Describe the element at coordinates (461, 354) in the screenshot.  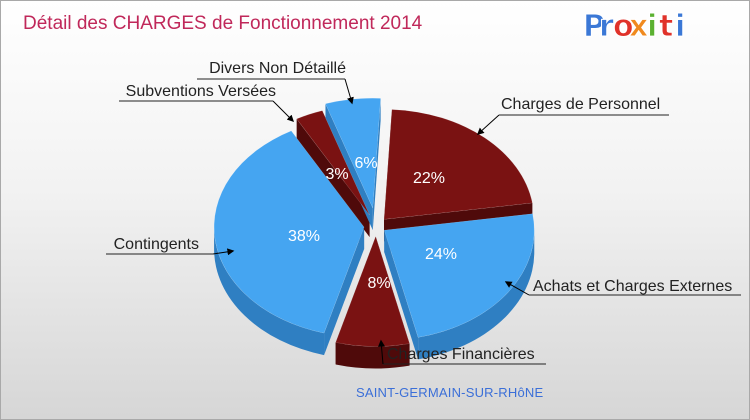
I see `slice-category-label: Charges Financières` at that location.